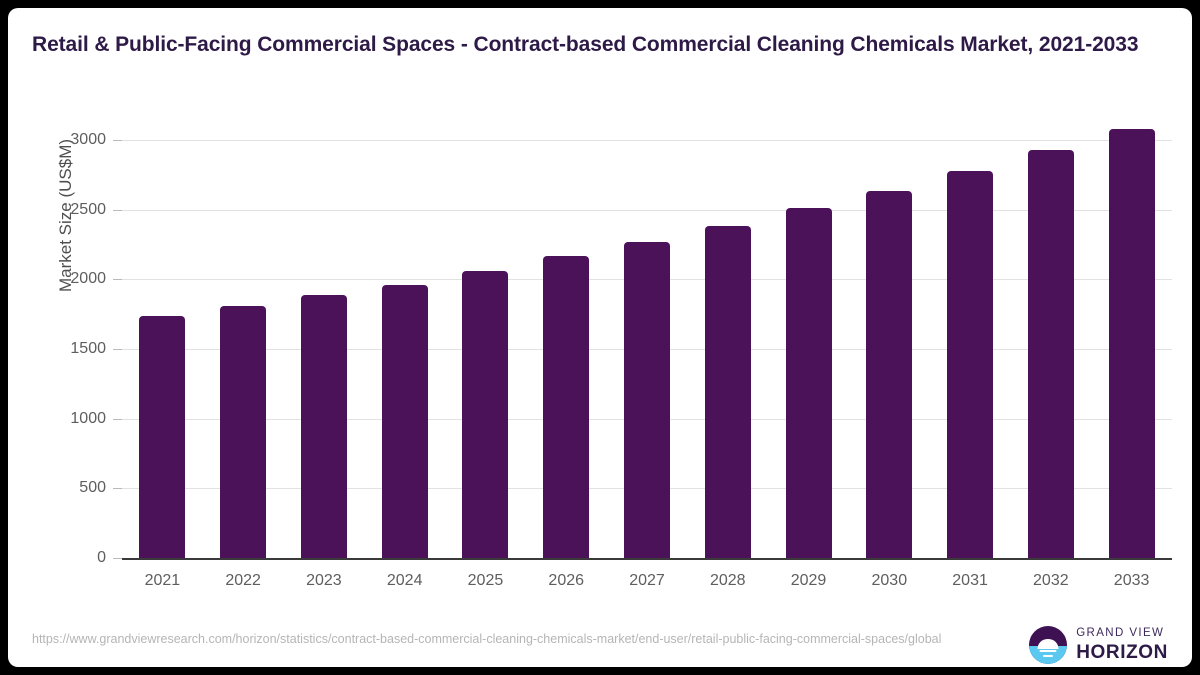 This screenshot has width=1200, height=675. What do you see at coordinates (566, 407) in the screenshot?
I see `bar-2026` at bounding box center [566, 407].